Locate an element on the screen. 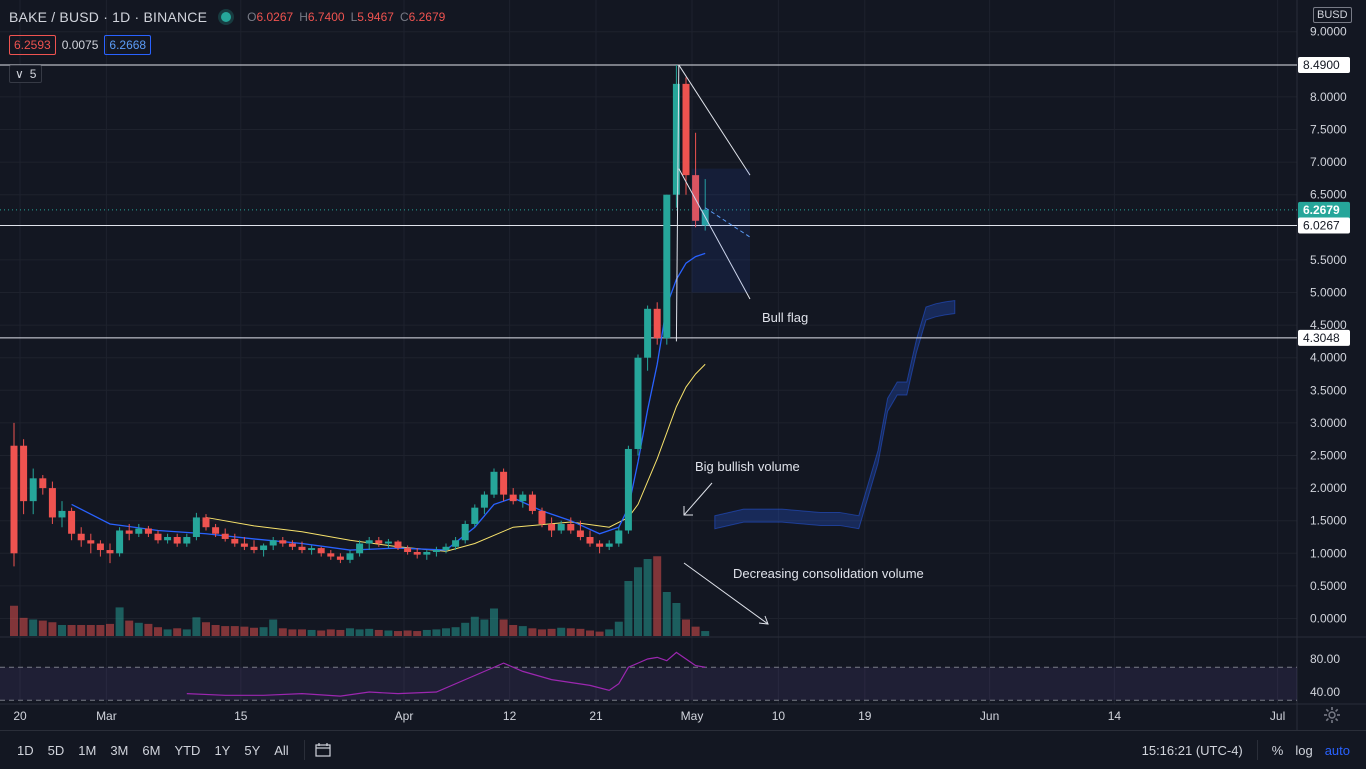 This screenshot has height=769, width=1366. calendar-range-icon is located at coordinates (323, 750).